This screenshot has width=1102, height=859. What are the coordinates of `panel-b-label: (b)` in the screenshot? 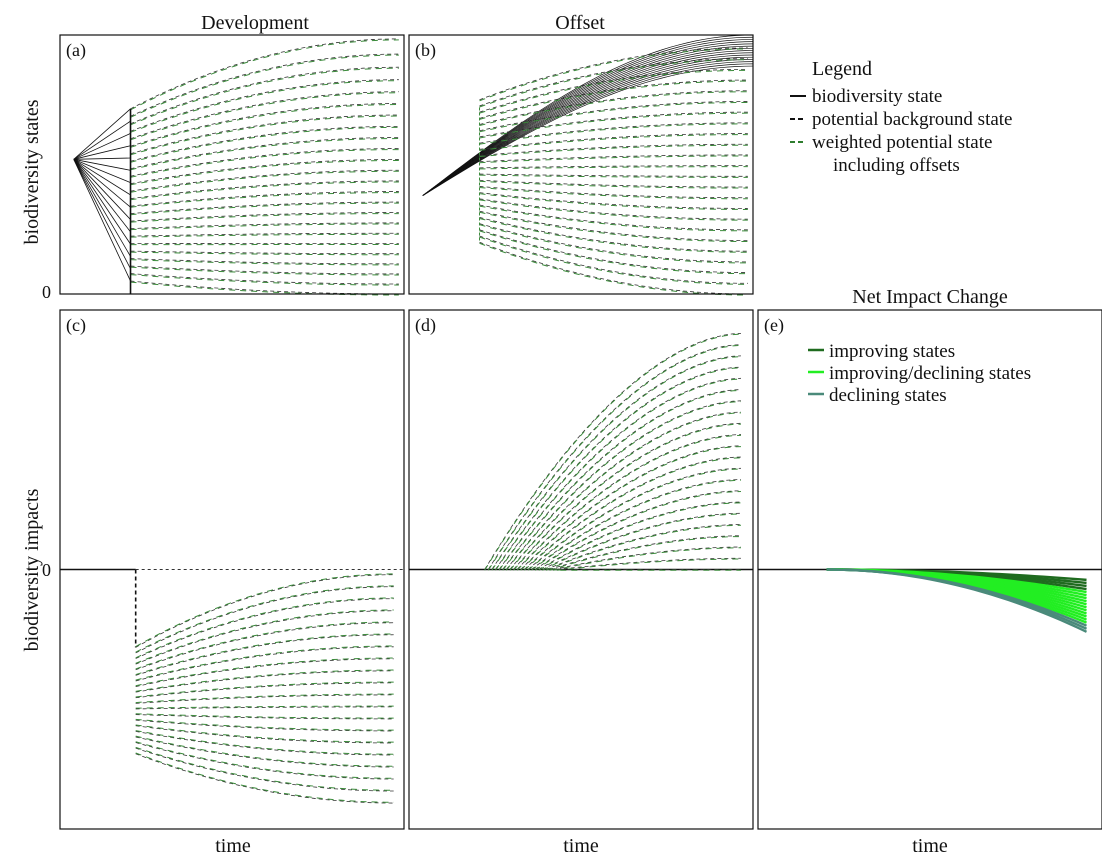 It's located at (425, 50).